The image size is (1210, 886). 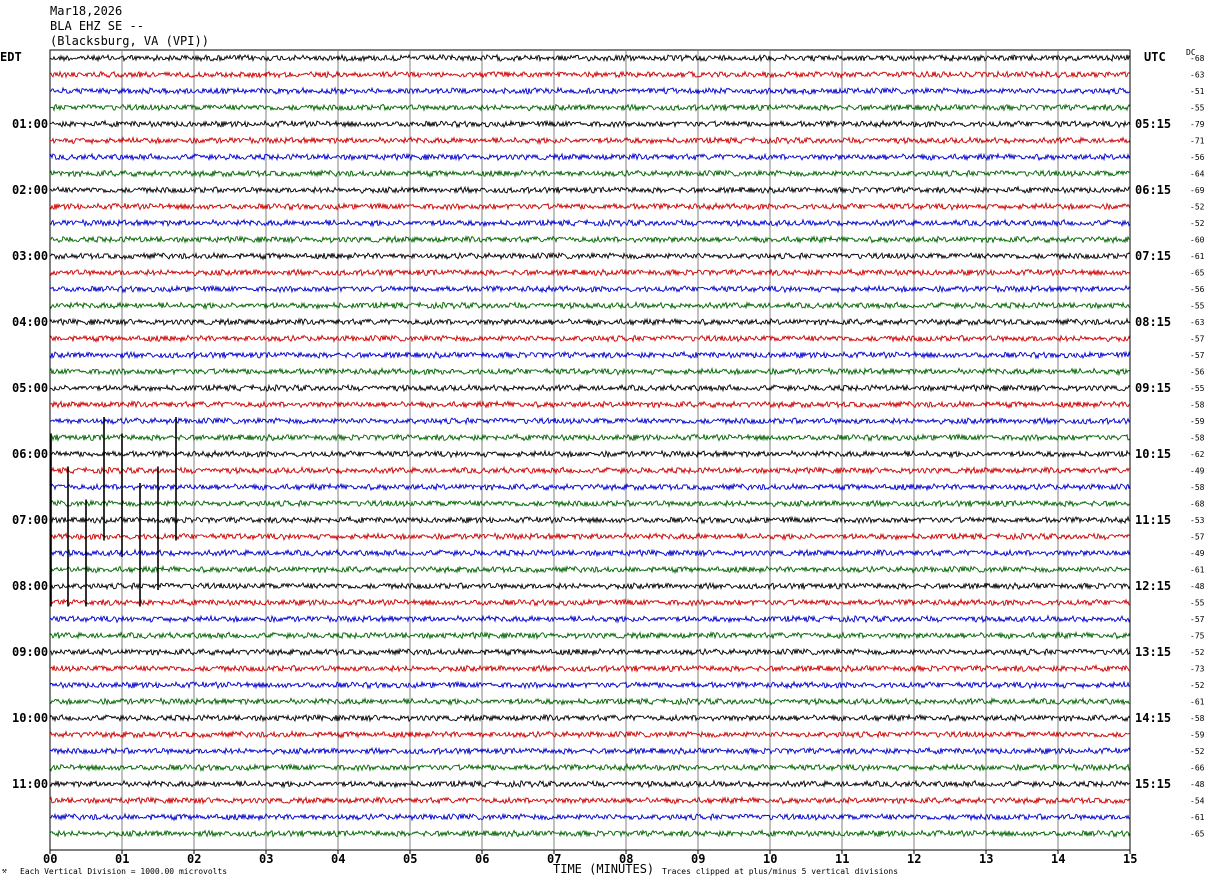 I want to click on clipped-spikes, so click(x=113, y=512).